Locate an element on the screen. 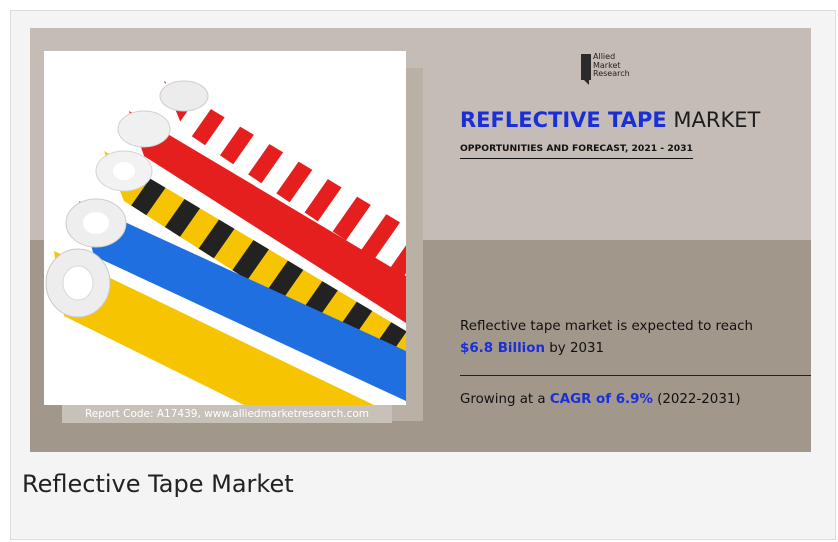  cagr-statement: Growing at a CAGR of 6.9% (2022-2031) is located at coordinates (600, 399).